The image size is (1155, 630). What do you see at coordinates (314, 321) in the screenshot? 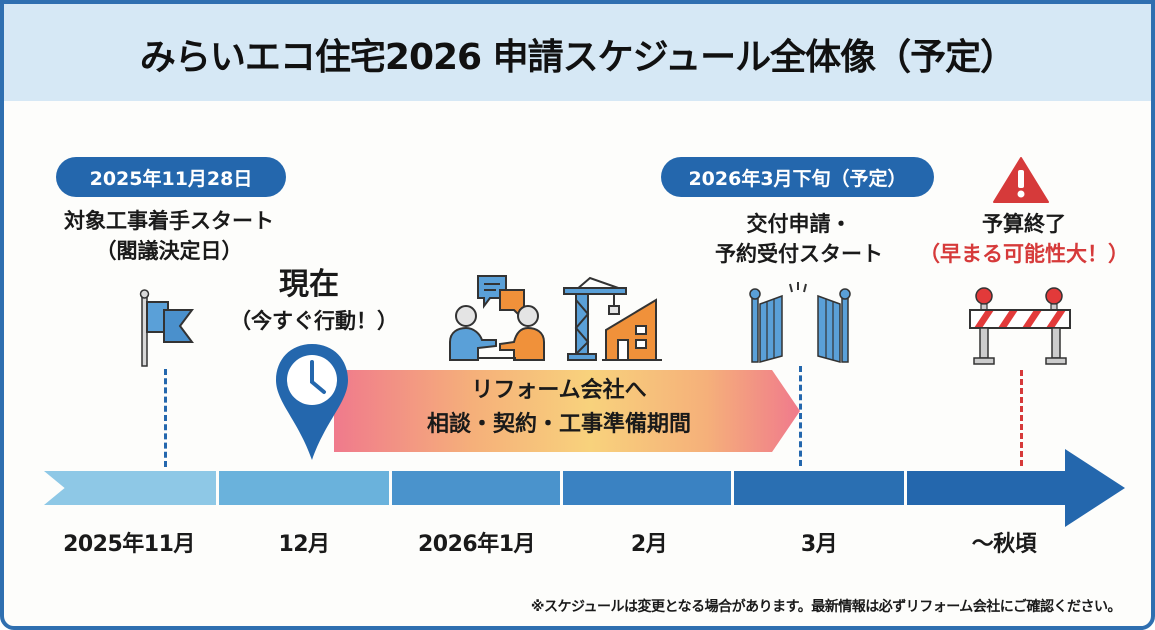
I see `now-sublabel: （今すぐ行動！）` at bounding box center [314, 321].